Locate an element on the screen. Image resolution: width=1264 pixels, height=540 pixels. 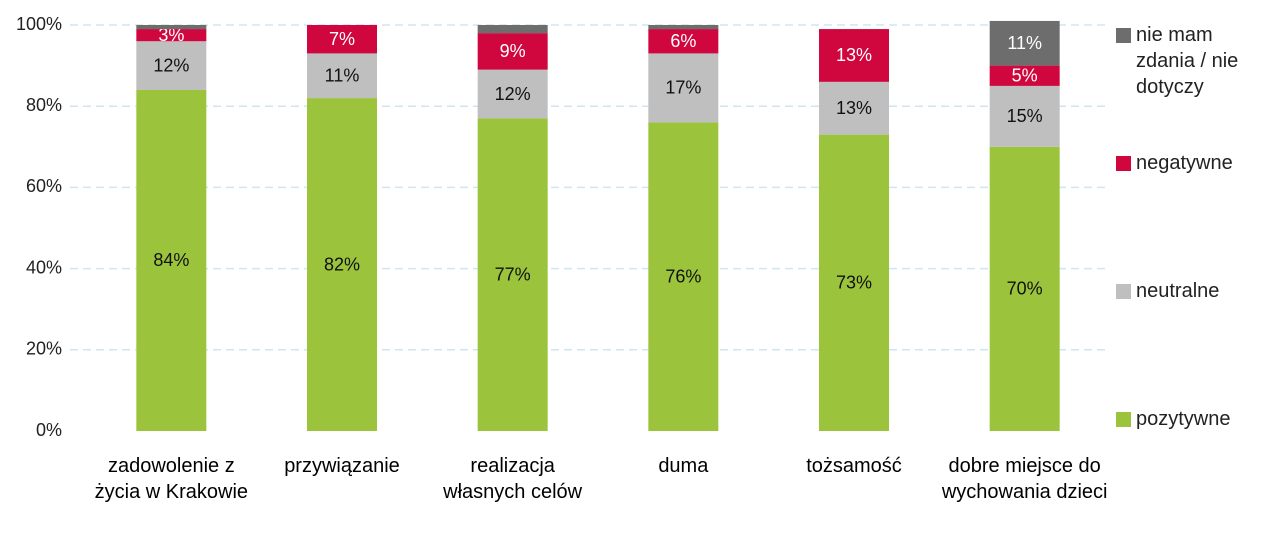
data-label: 7% is located at coordinates (342, 39).